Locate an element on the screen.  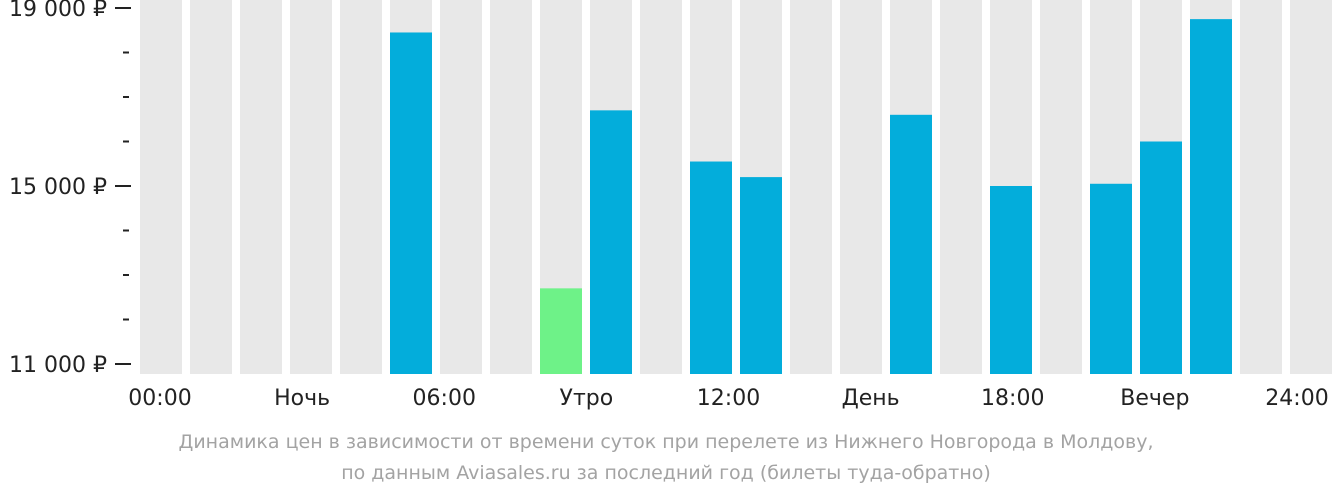
x-tick-label: День is located at coordinates (871, 398).